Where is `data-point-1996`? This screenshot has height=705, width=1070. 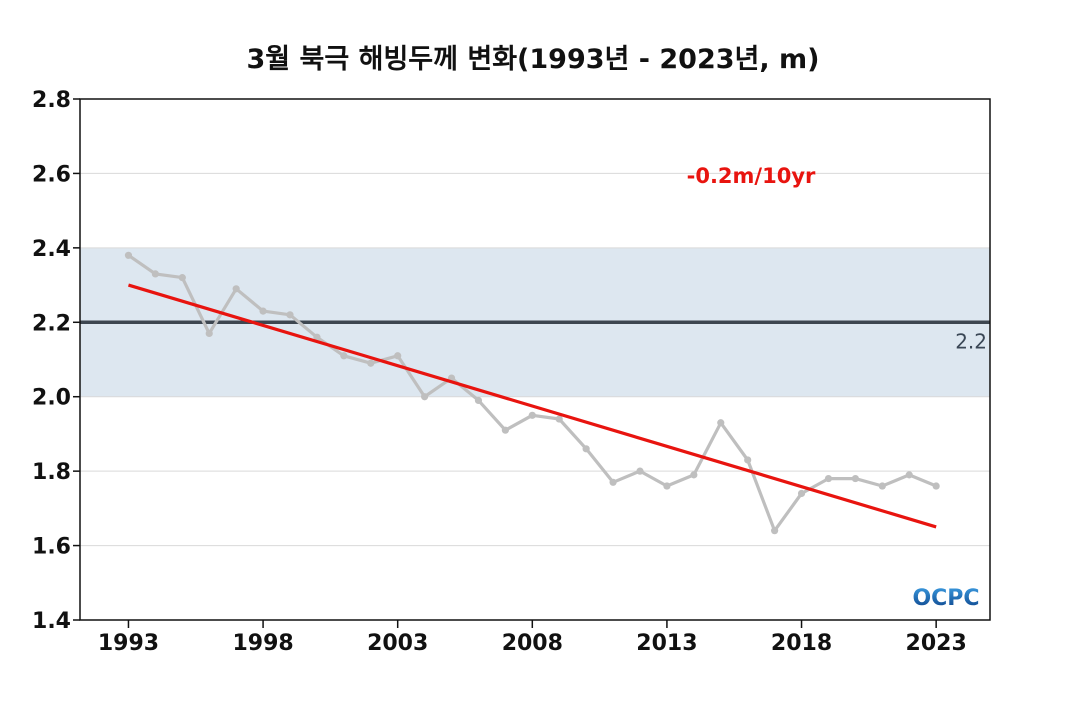
data-point-1996 is located at coordinates (209, 333).